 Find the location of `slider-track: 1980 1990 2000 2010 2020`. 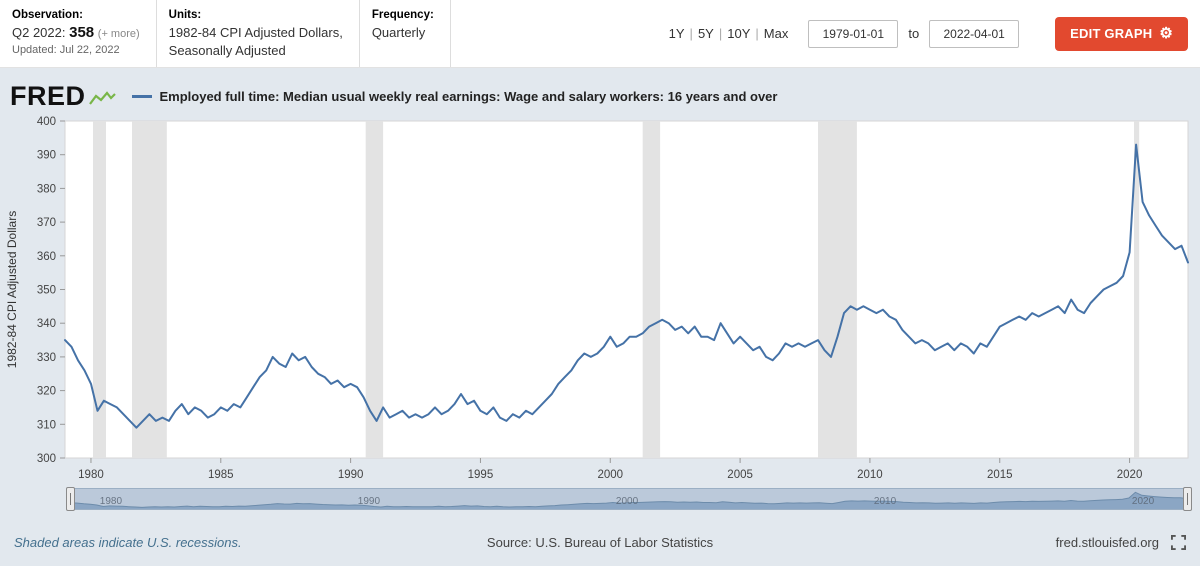

slider-track: 1980 1990 2000 2010 2020 is located at coordinates (629, 499).